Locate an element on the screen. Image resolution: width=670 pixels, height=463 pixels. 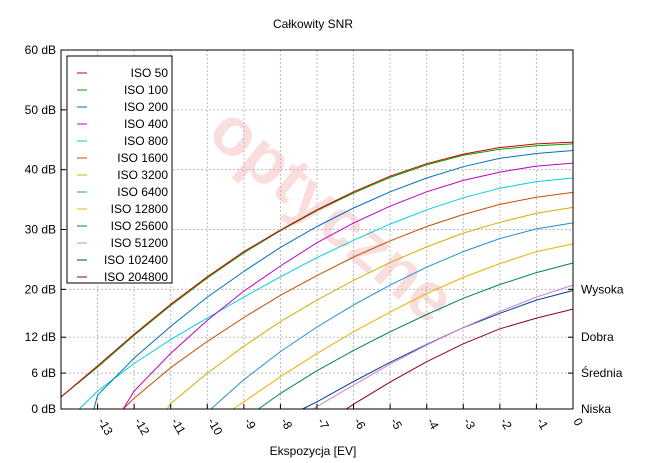
y-tick-label: 6 dB is located at coordinates (43, 373).